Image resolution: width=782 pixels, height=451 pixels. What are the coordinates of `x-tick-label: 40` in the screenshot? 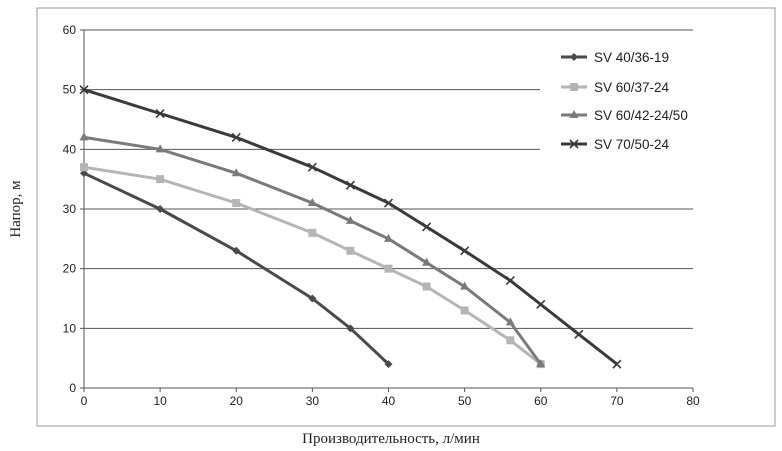 It's located at (389, 401).